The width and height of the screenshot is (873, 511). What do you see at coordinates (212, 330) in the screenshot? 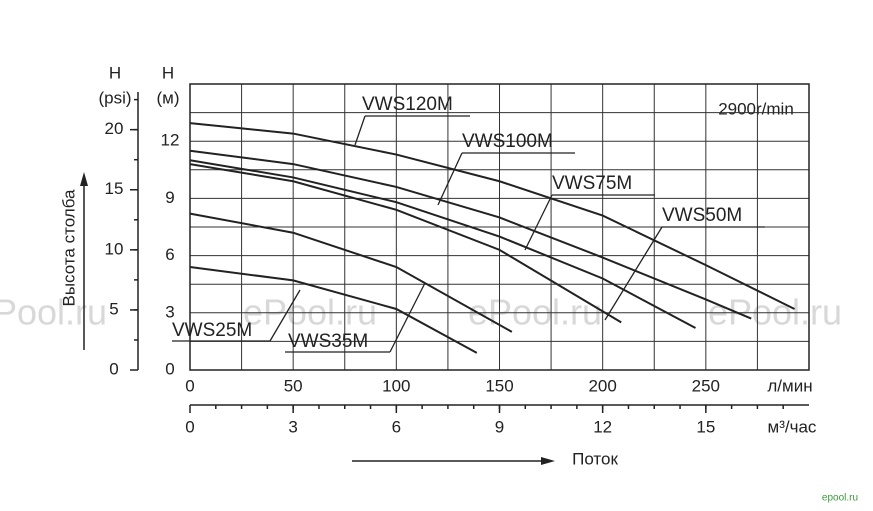
I see `series-label: VWS25M` at bounding box center [212, 330].